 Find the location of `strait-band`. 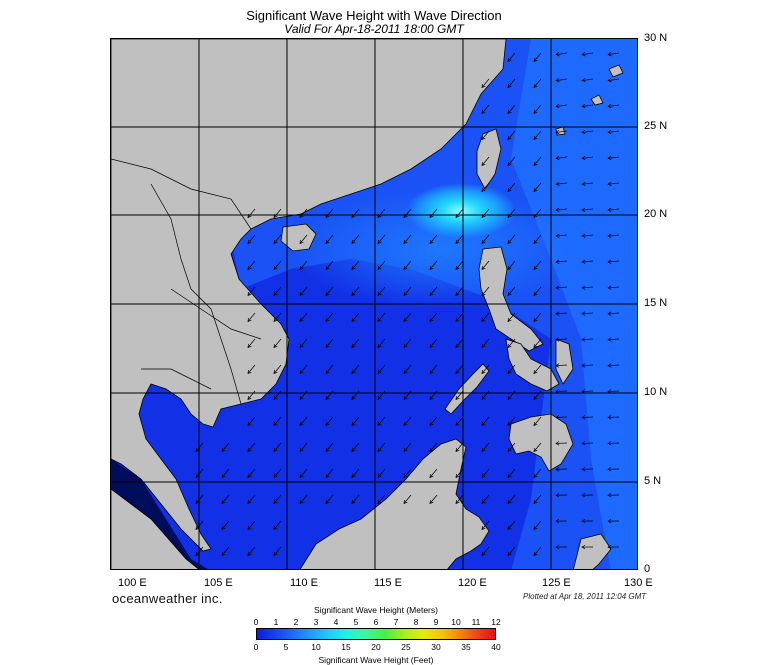

strait-band is located at coordinates (441, 249).